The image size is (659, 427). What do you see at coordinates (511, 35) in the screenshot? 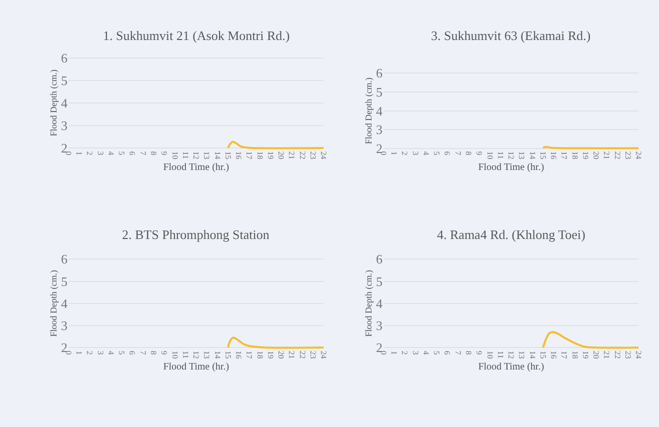
I see `chart-title: 3. Sukhumvit 63 (Ekamai Rd.)` at bounding box center [511, 35].